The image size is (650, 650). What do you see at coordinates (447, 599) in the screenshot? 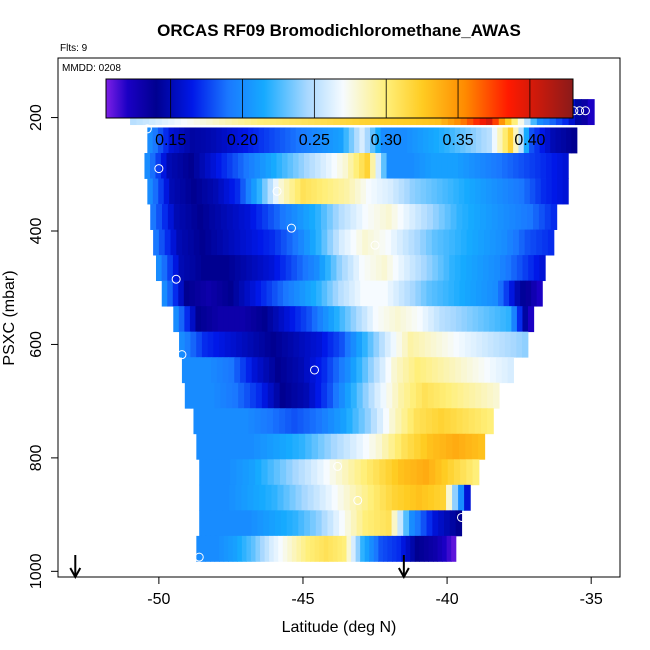
I see `x-tick-label: -40` at bounding box center [447, 599].